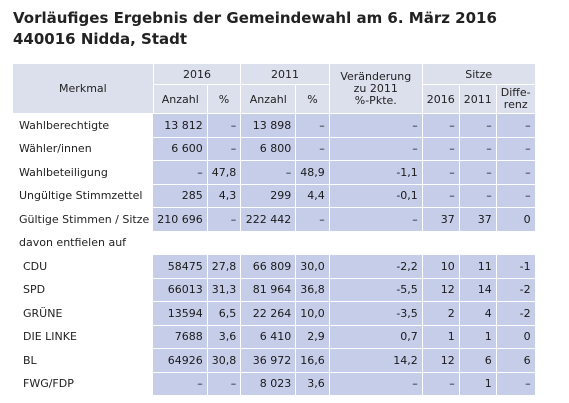  What do you see at coordinates (224, 266) in the screenshot?
I see `cell-pct-2016: 27,8` at bounding box center [224, 266].